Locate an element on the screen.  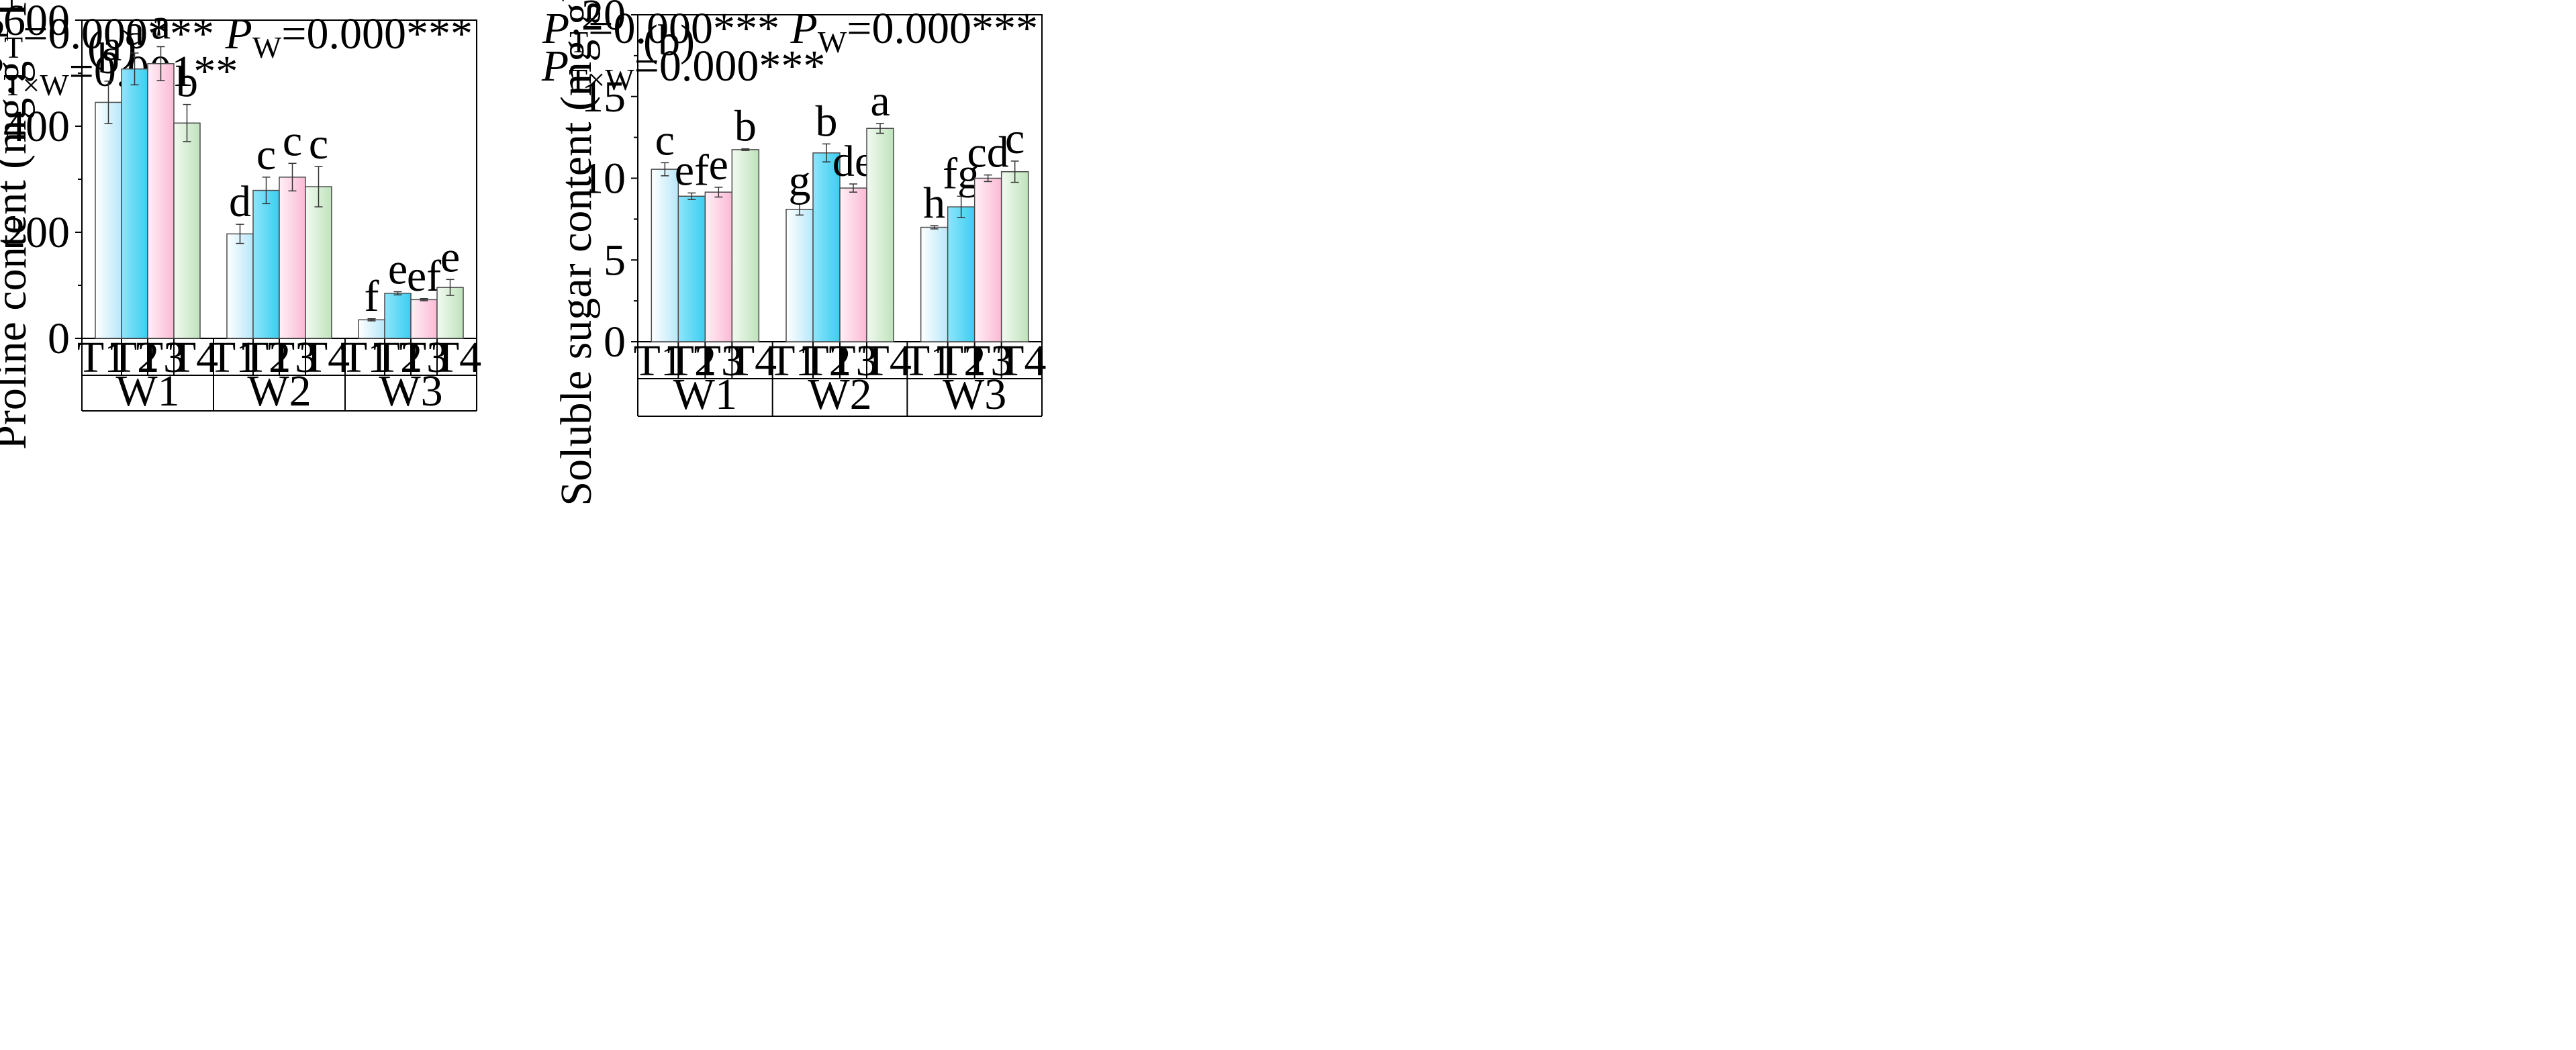
significance-label: h is located at coordinates (934, 203).